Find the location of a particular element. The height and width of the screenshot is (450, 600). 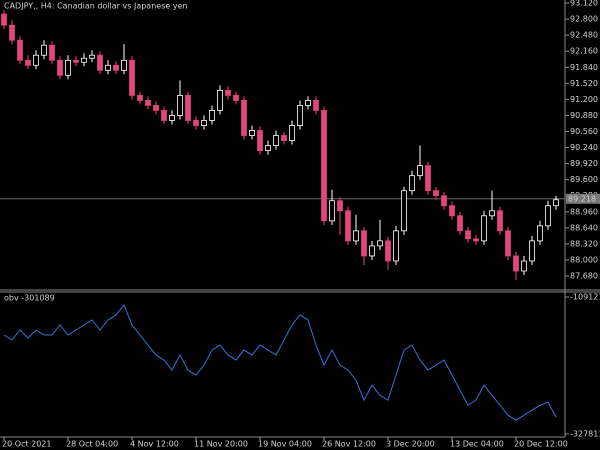

y-tick-label: 92.160 is located at coordinates (584, 51).